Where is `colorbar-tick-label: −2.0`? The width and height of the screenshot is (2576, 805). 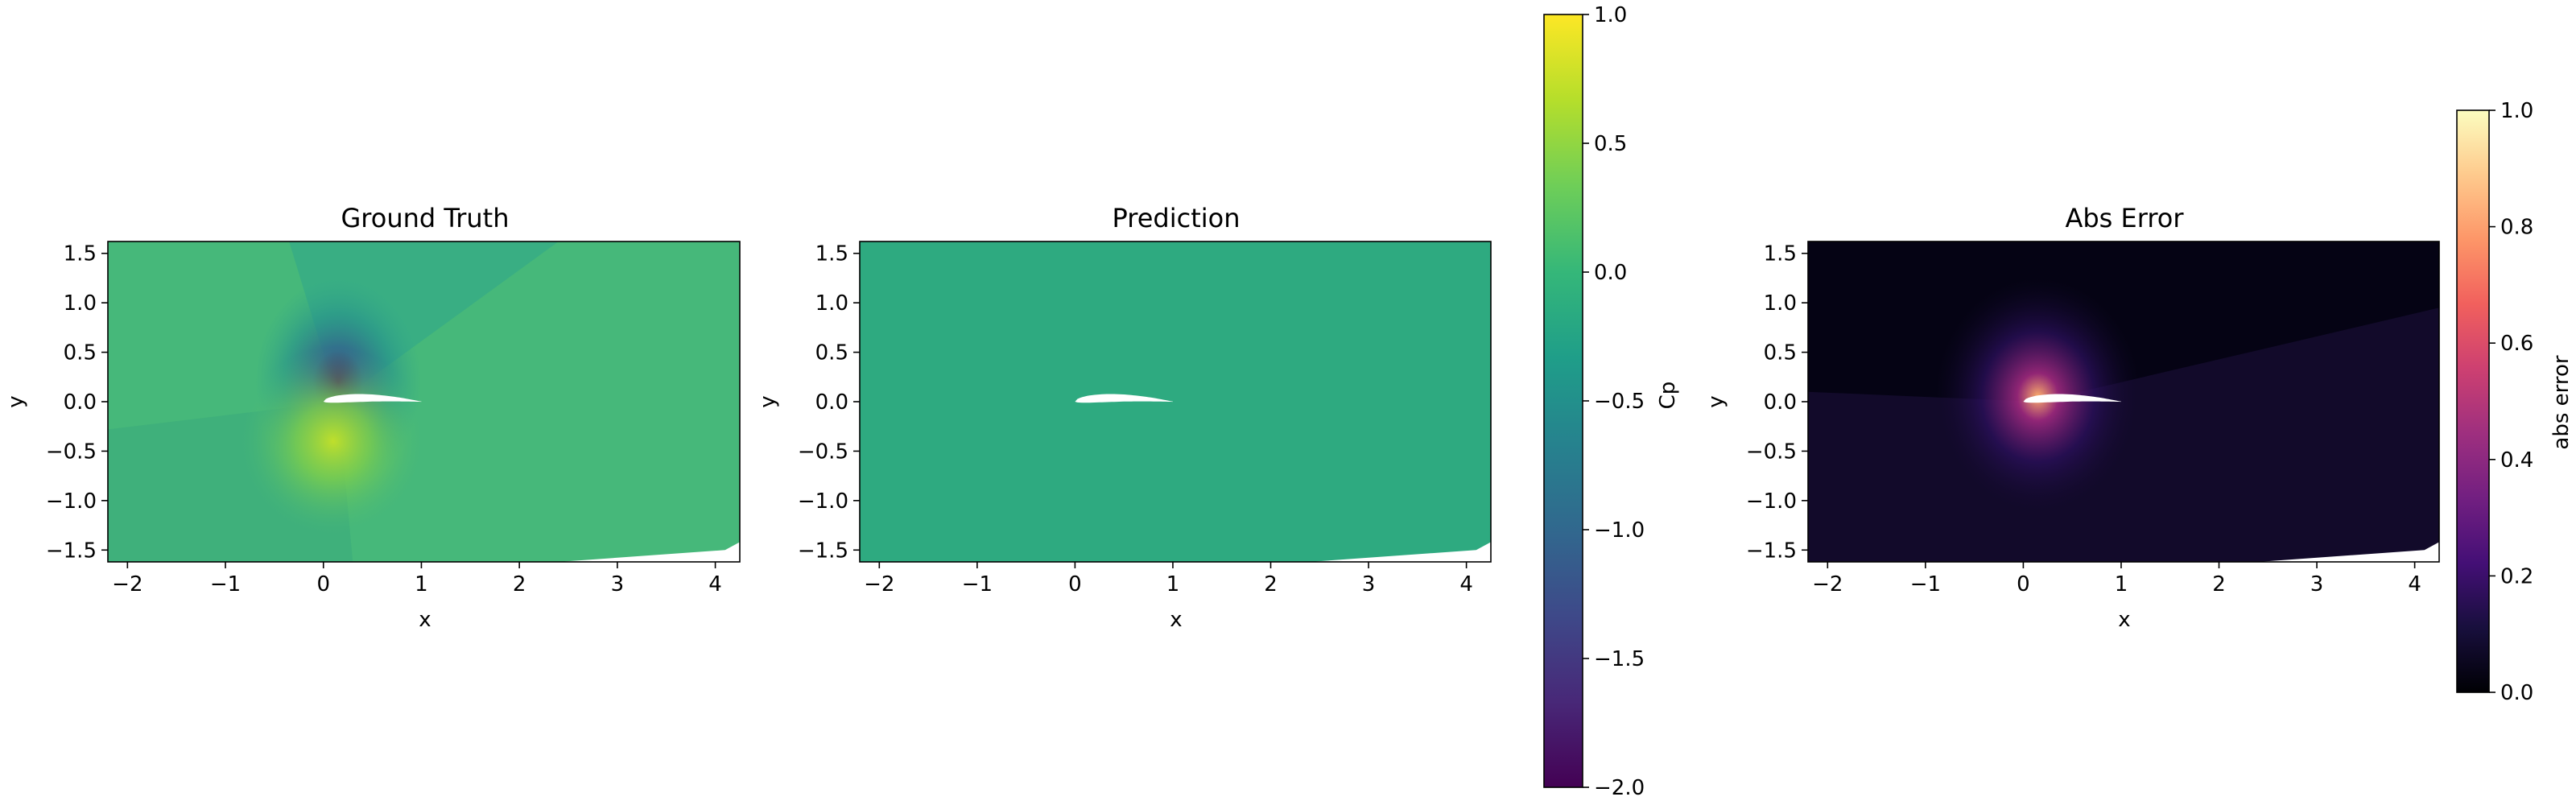
colorbar-tick-label: −2.0 is located at coordinates (1619, 788).